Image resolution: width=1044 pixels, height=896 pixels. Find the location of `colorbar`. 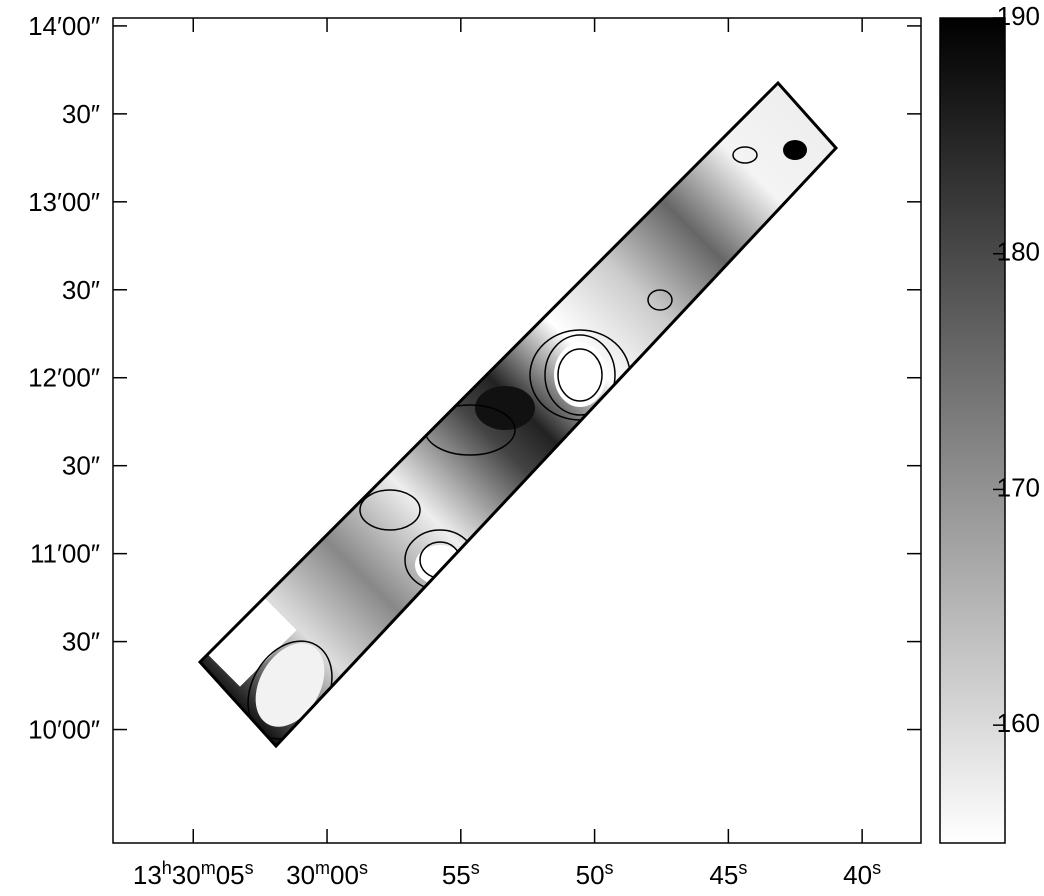

colorbar is located at coordinates (972, 430).